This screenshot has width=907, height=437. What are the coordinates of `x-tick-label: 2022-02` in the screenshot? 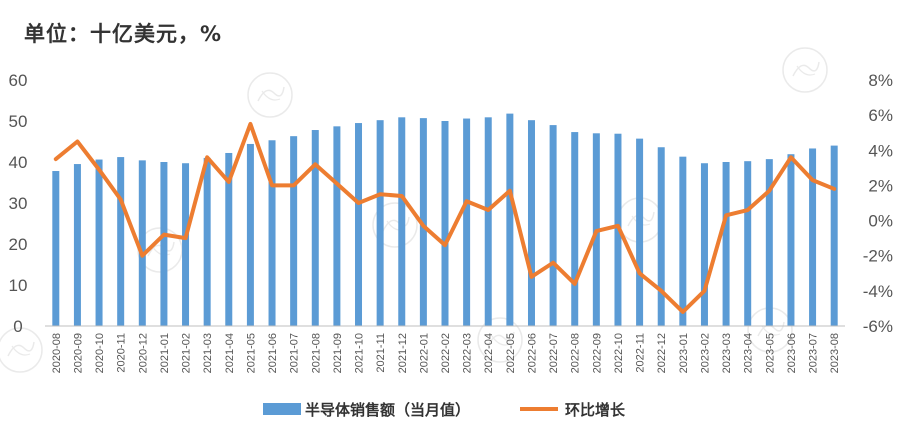 It's located at (446, 353).